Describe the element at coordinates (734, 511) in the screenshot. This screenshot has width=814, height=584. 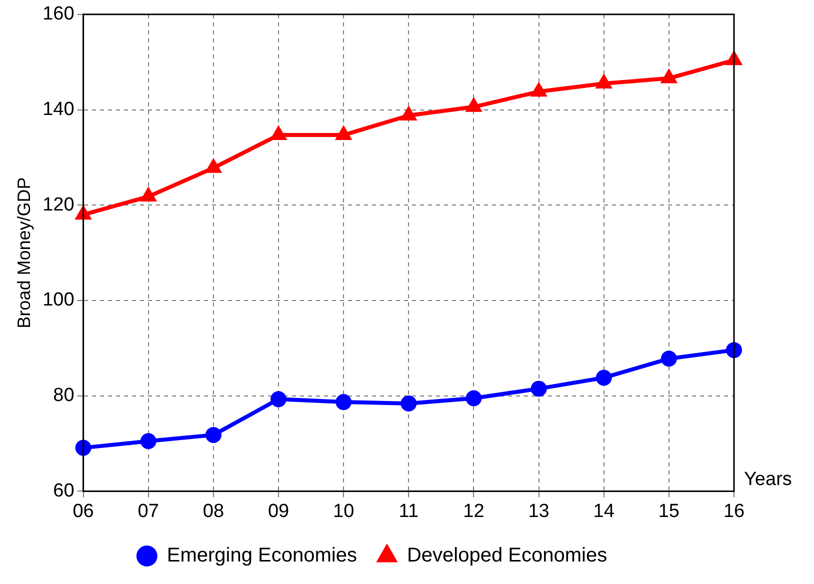
I see `x-tick-label: 16` at that location.